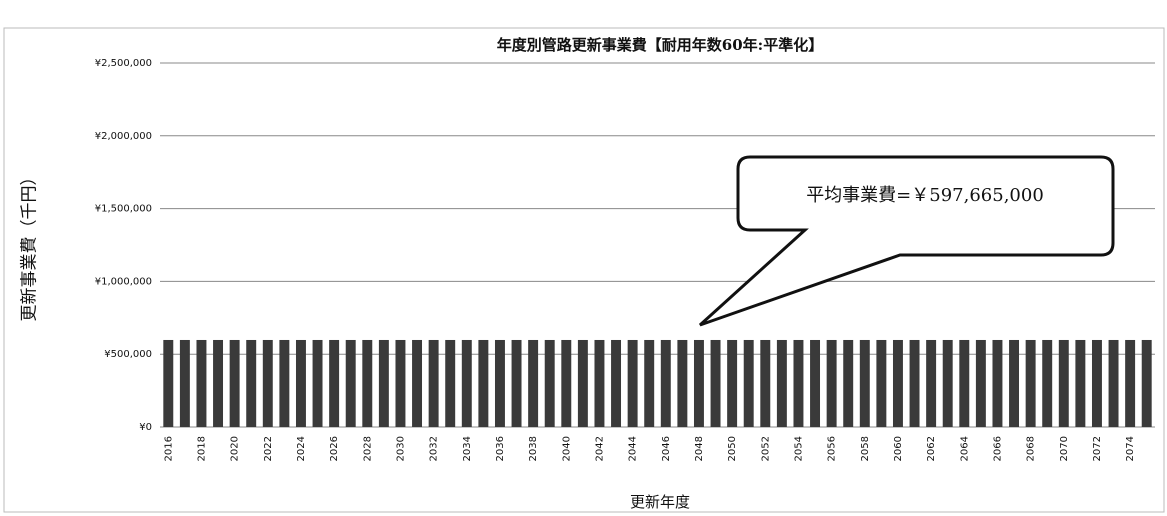  Describe the element at coordinates (30, 245) in the screenshot. I see `y-axis-label: 更新事業費（千円）` at that location.